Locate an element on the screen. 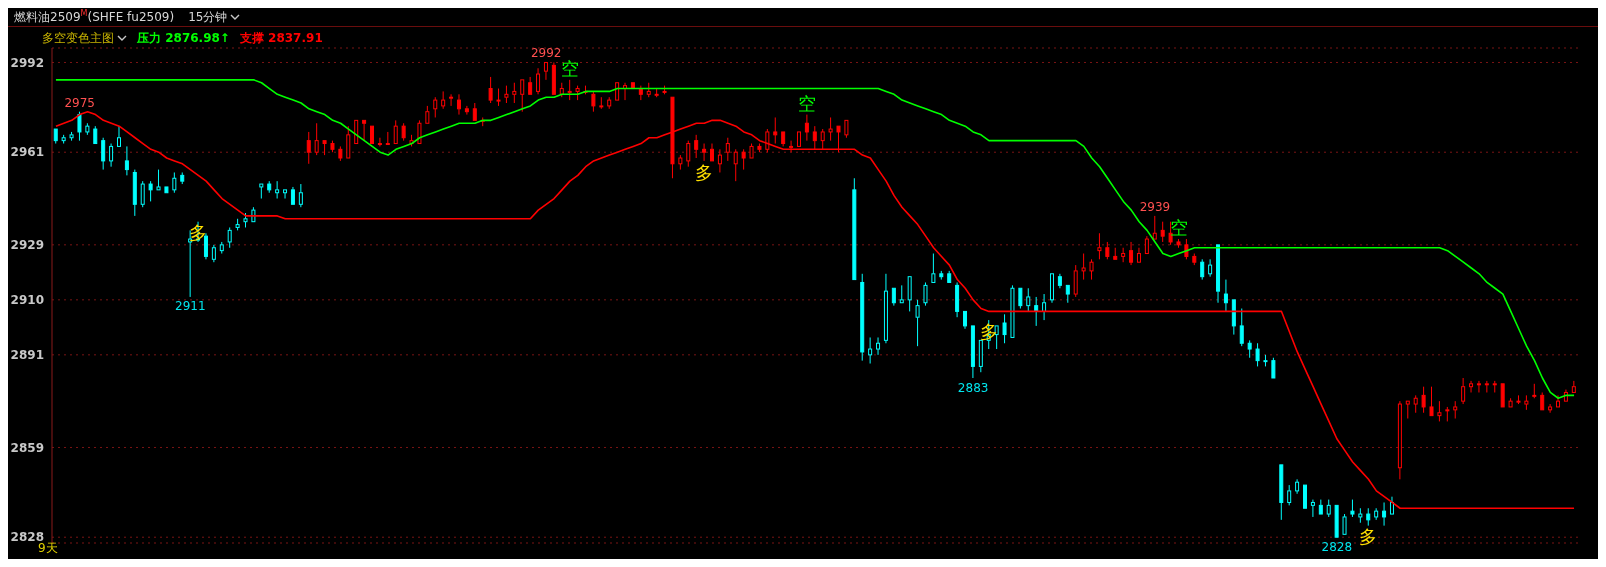 The image size is (1606, 567). text: 压力 2876.98↑ is located at coordinates (183, 38).